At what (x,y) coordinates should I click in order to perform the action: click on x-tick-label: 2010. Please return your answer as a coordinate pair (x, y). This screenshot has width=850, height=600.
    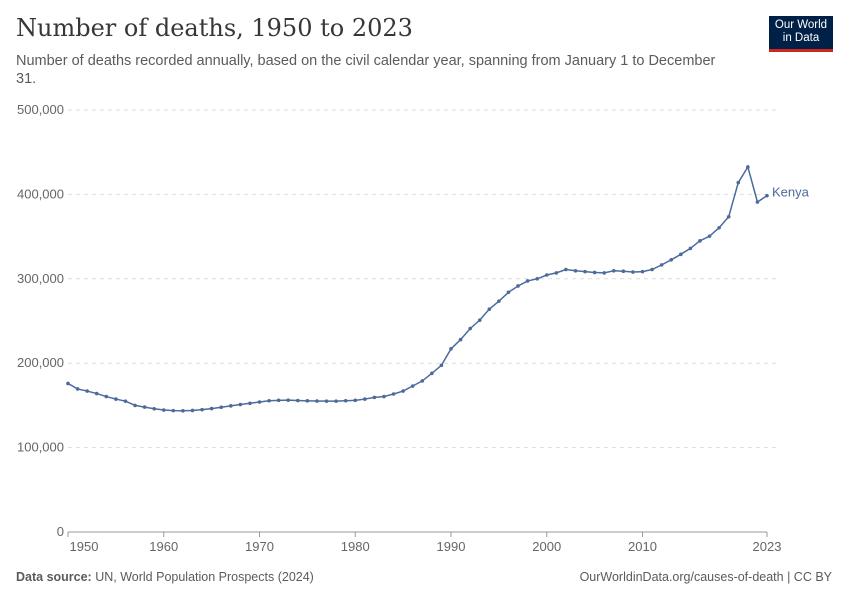
    Looking at the image, I should click on (642, 546).